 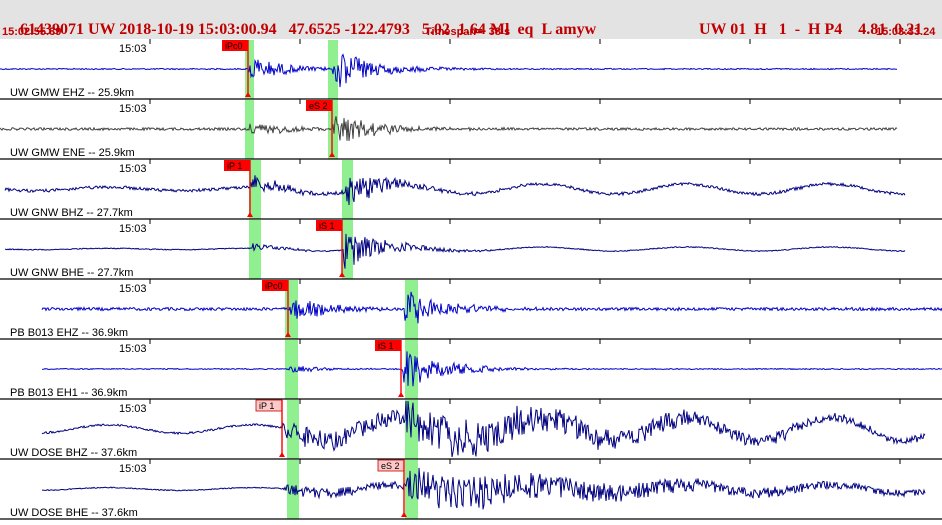 What do you see at coordinates (74, 513) in the screenshot?
I see `trace-station-label: UW DOSE BHE -- 37.6km` at bounding box center [74, 513].